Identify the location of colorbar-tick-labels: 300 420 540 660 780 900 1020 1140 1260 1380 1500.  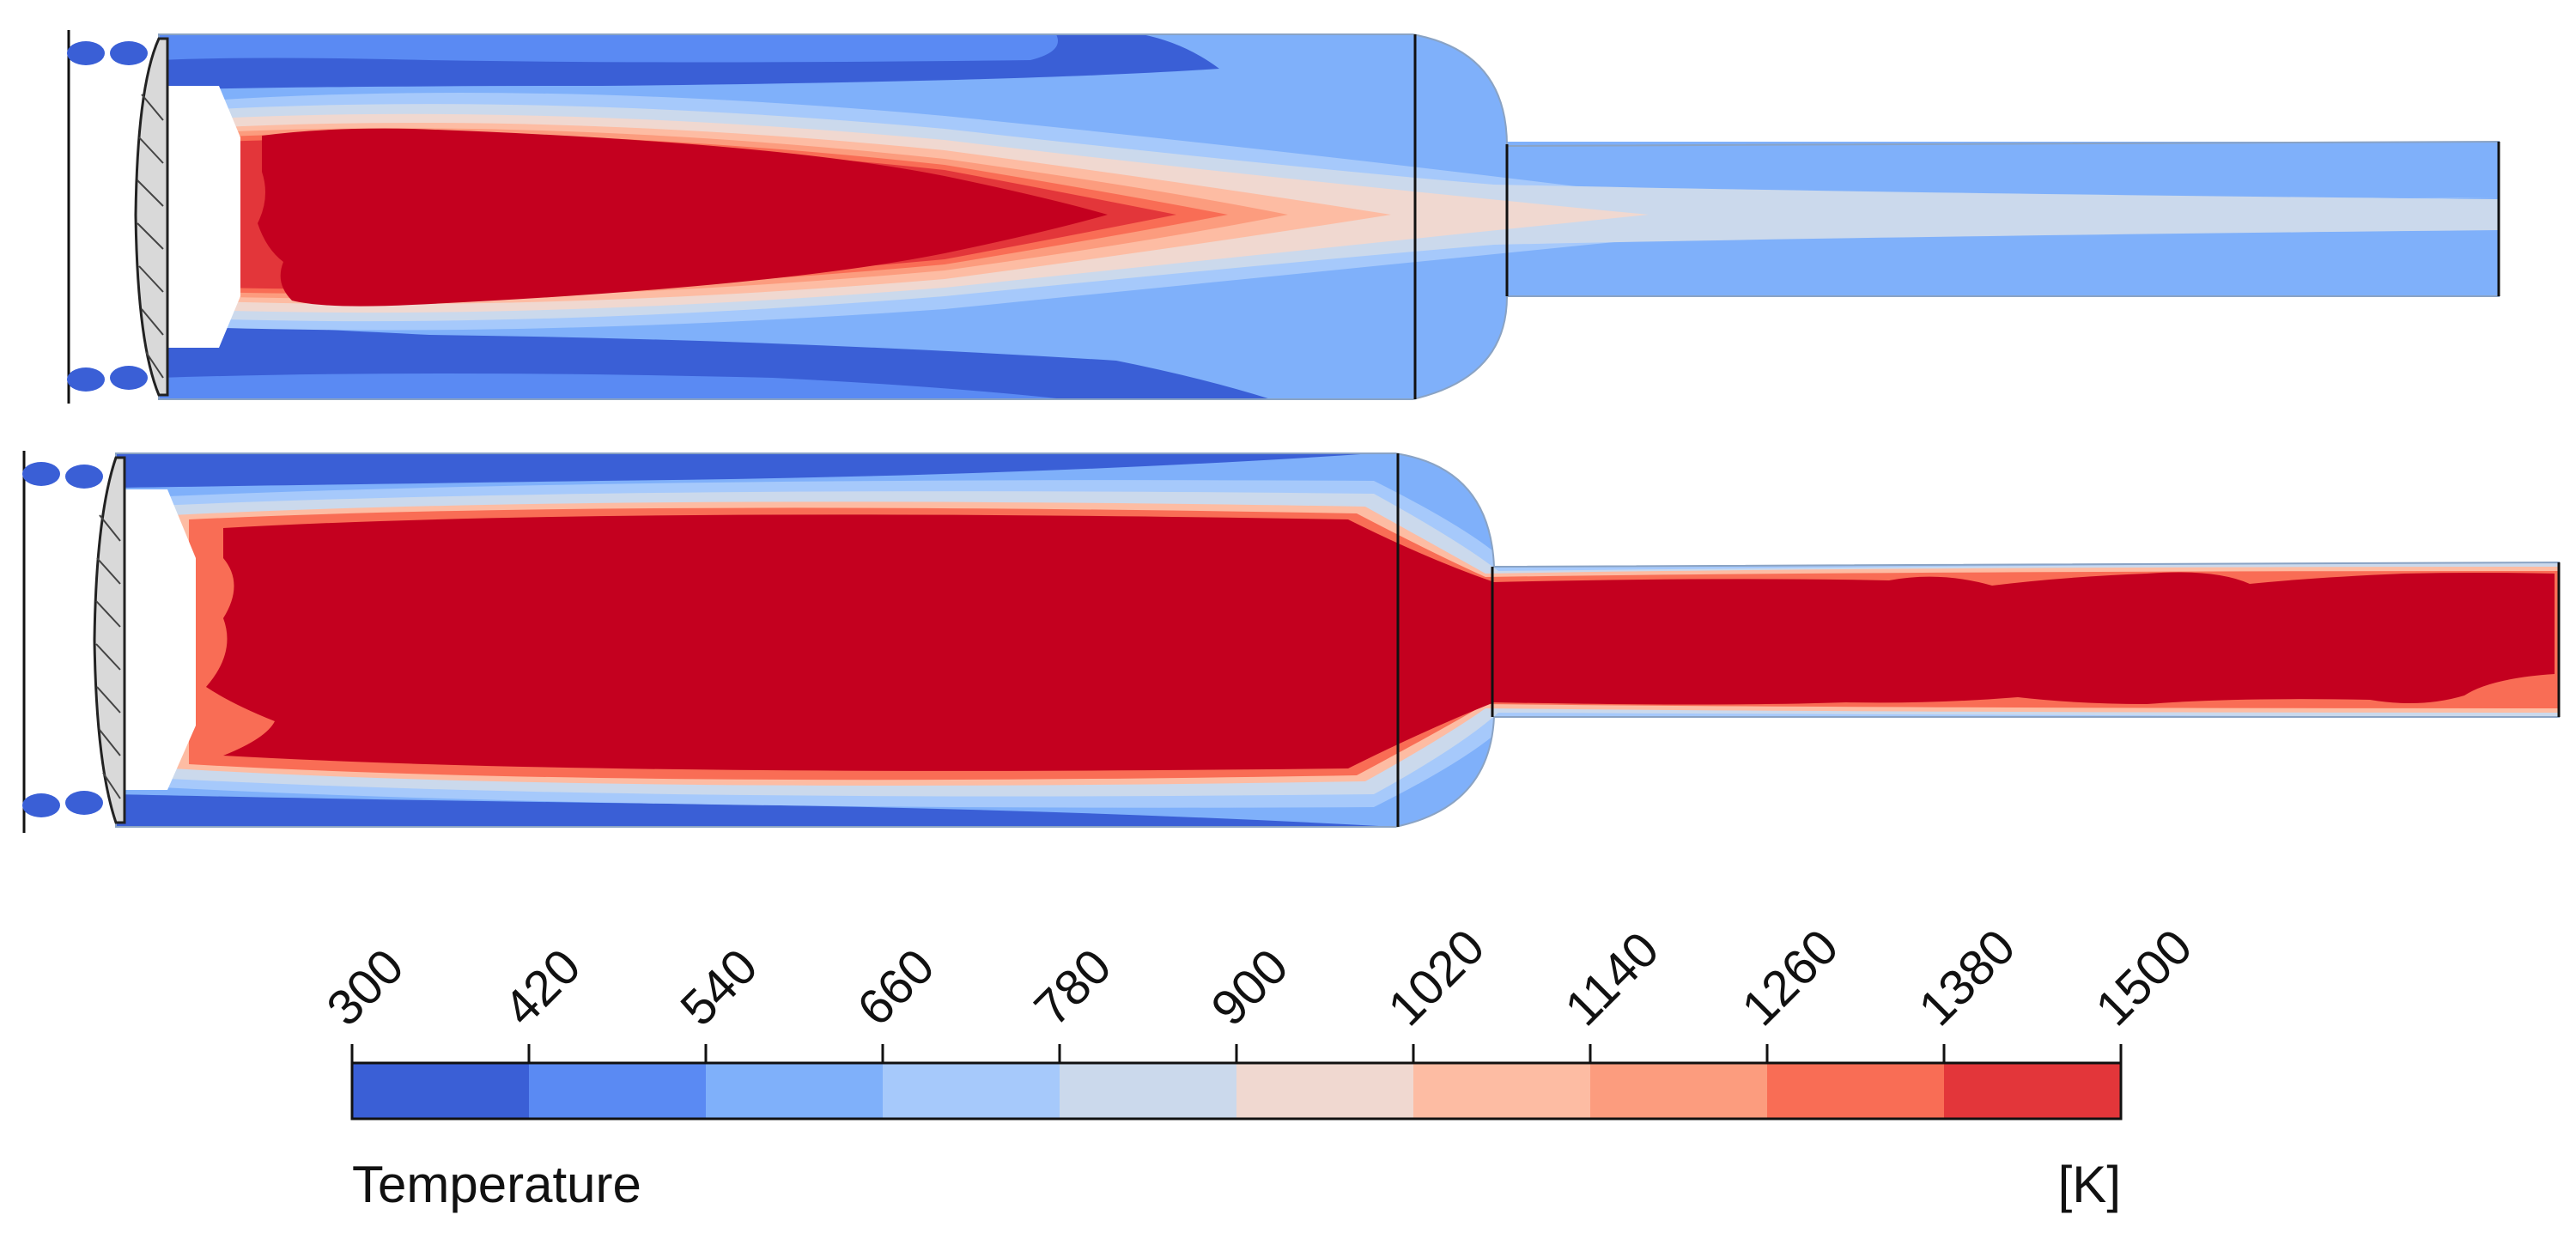
(1259, 977).